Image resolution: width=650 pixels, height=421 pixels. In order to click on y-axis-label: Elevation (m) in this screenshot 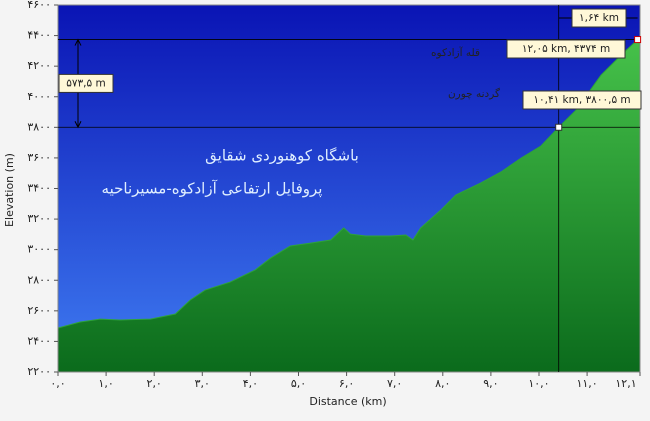, I will do `click(9, 190)`.